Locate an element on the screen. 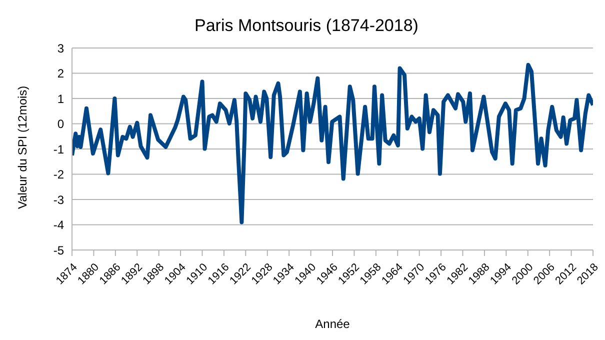  x-axis-title: Année is located at coordinates (332, 324).